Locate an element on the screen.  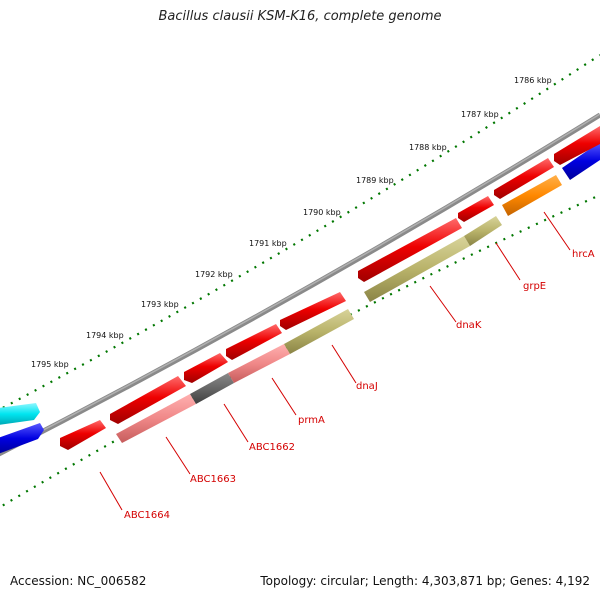
leader-hrca is located at coordinates (557, 231).